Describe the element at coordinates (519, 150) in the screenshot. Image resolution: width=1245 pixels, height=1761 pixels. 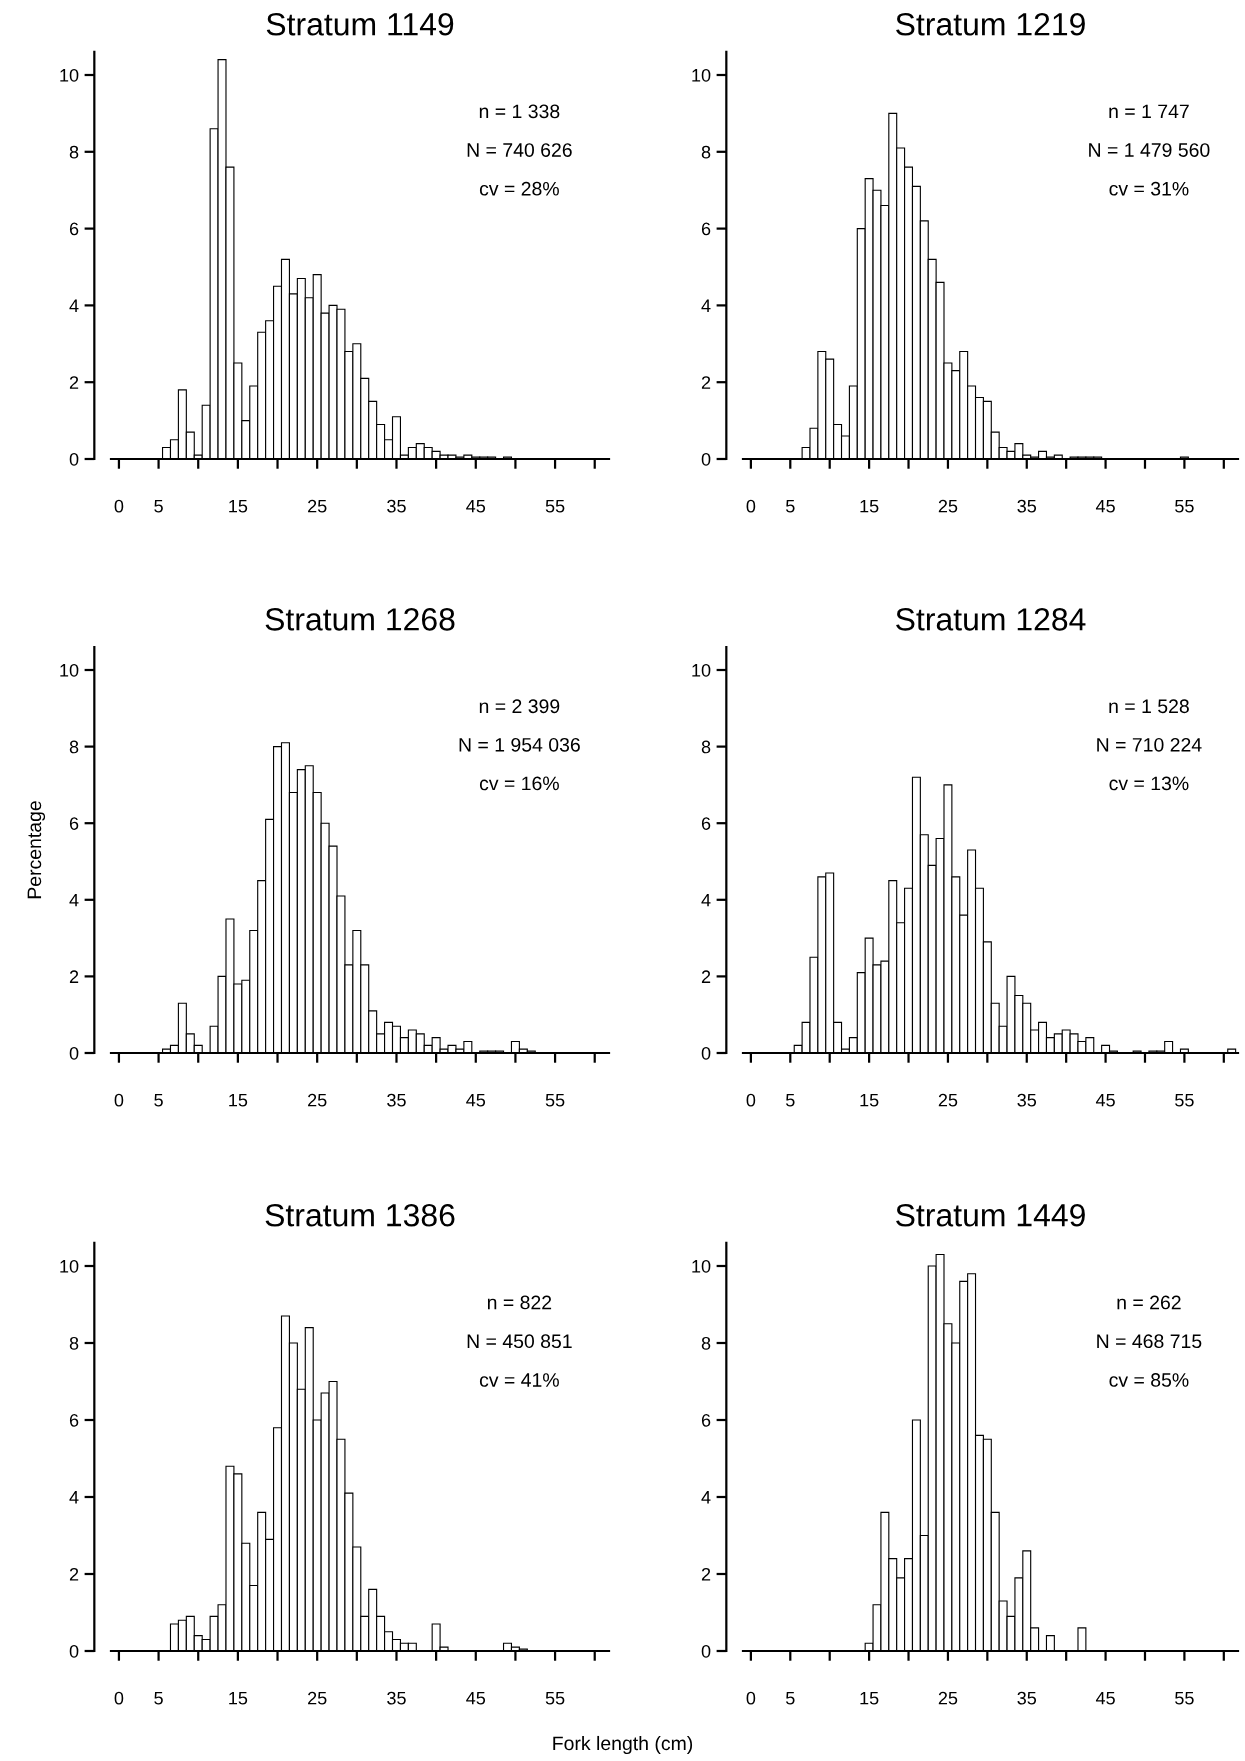
I see `annotation: N = 740 626` at that location.